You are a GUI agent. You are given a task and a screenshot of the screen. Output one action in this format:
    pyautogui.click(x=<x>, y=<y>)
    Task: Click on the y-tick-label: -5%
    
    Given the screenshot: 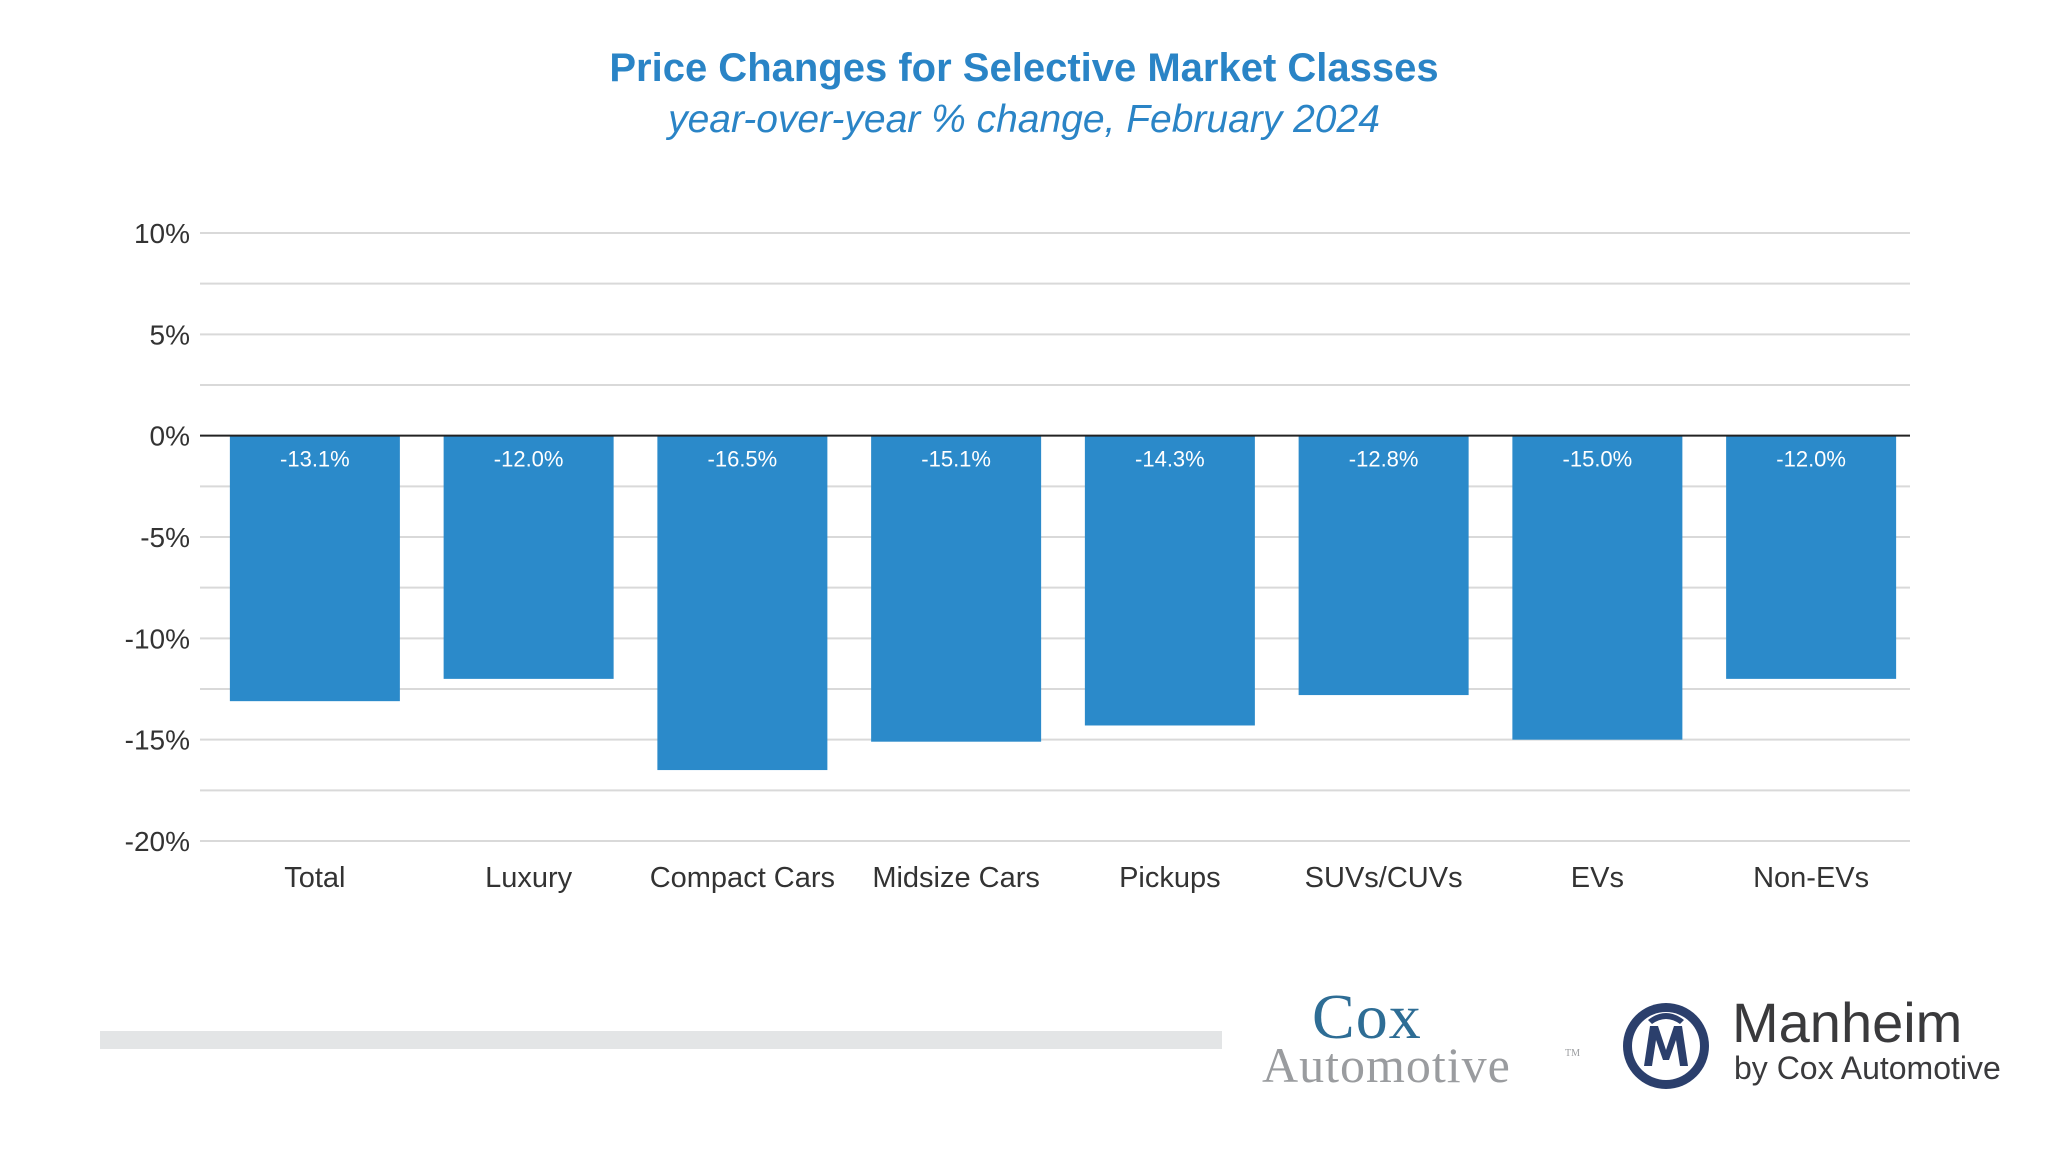 What is the action you would take?
    pyautogui.click(x=165, y=537)
    